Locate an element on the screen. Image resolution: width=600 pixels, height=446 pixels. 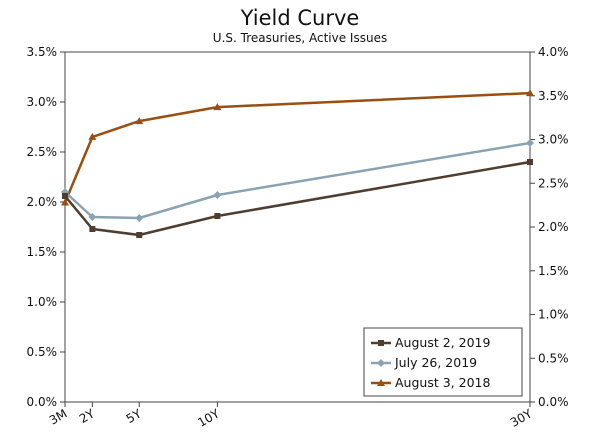
left-tick-label: 1.5% is located at coordinates (42, 252).